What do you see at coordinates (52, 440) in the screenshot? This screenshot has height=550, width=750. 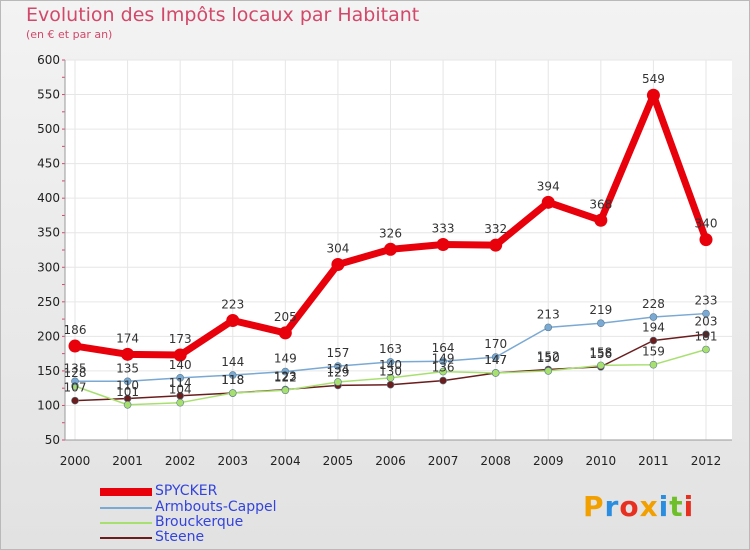 I see `y-tick-label: 50` at bounding box center [52, 440].